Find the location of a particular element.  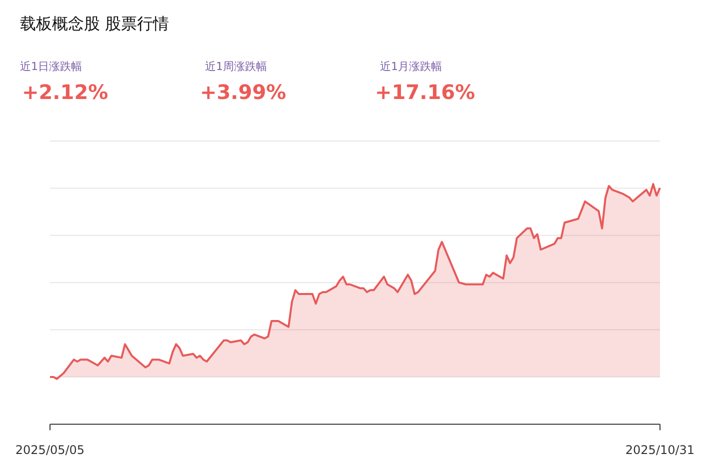

text: 近1周涨跌幅 is located at coordinates (236, 66).